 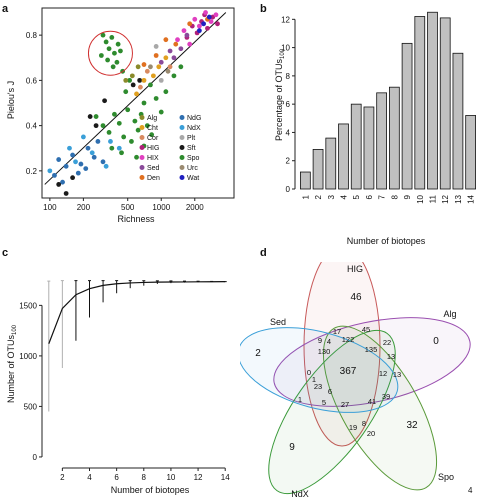 What do you see at coordinates (458, 198) in the screenshot?
I see `bar-x-tick-label: 13` at bounding box center [458, 198].